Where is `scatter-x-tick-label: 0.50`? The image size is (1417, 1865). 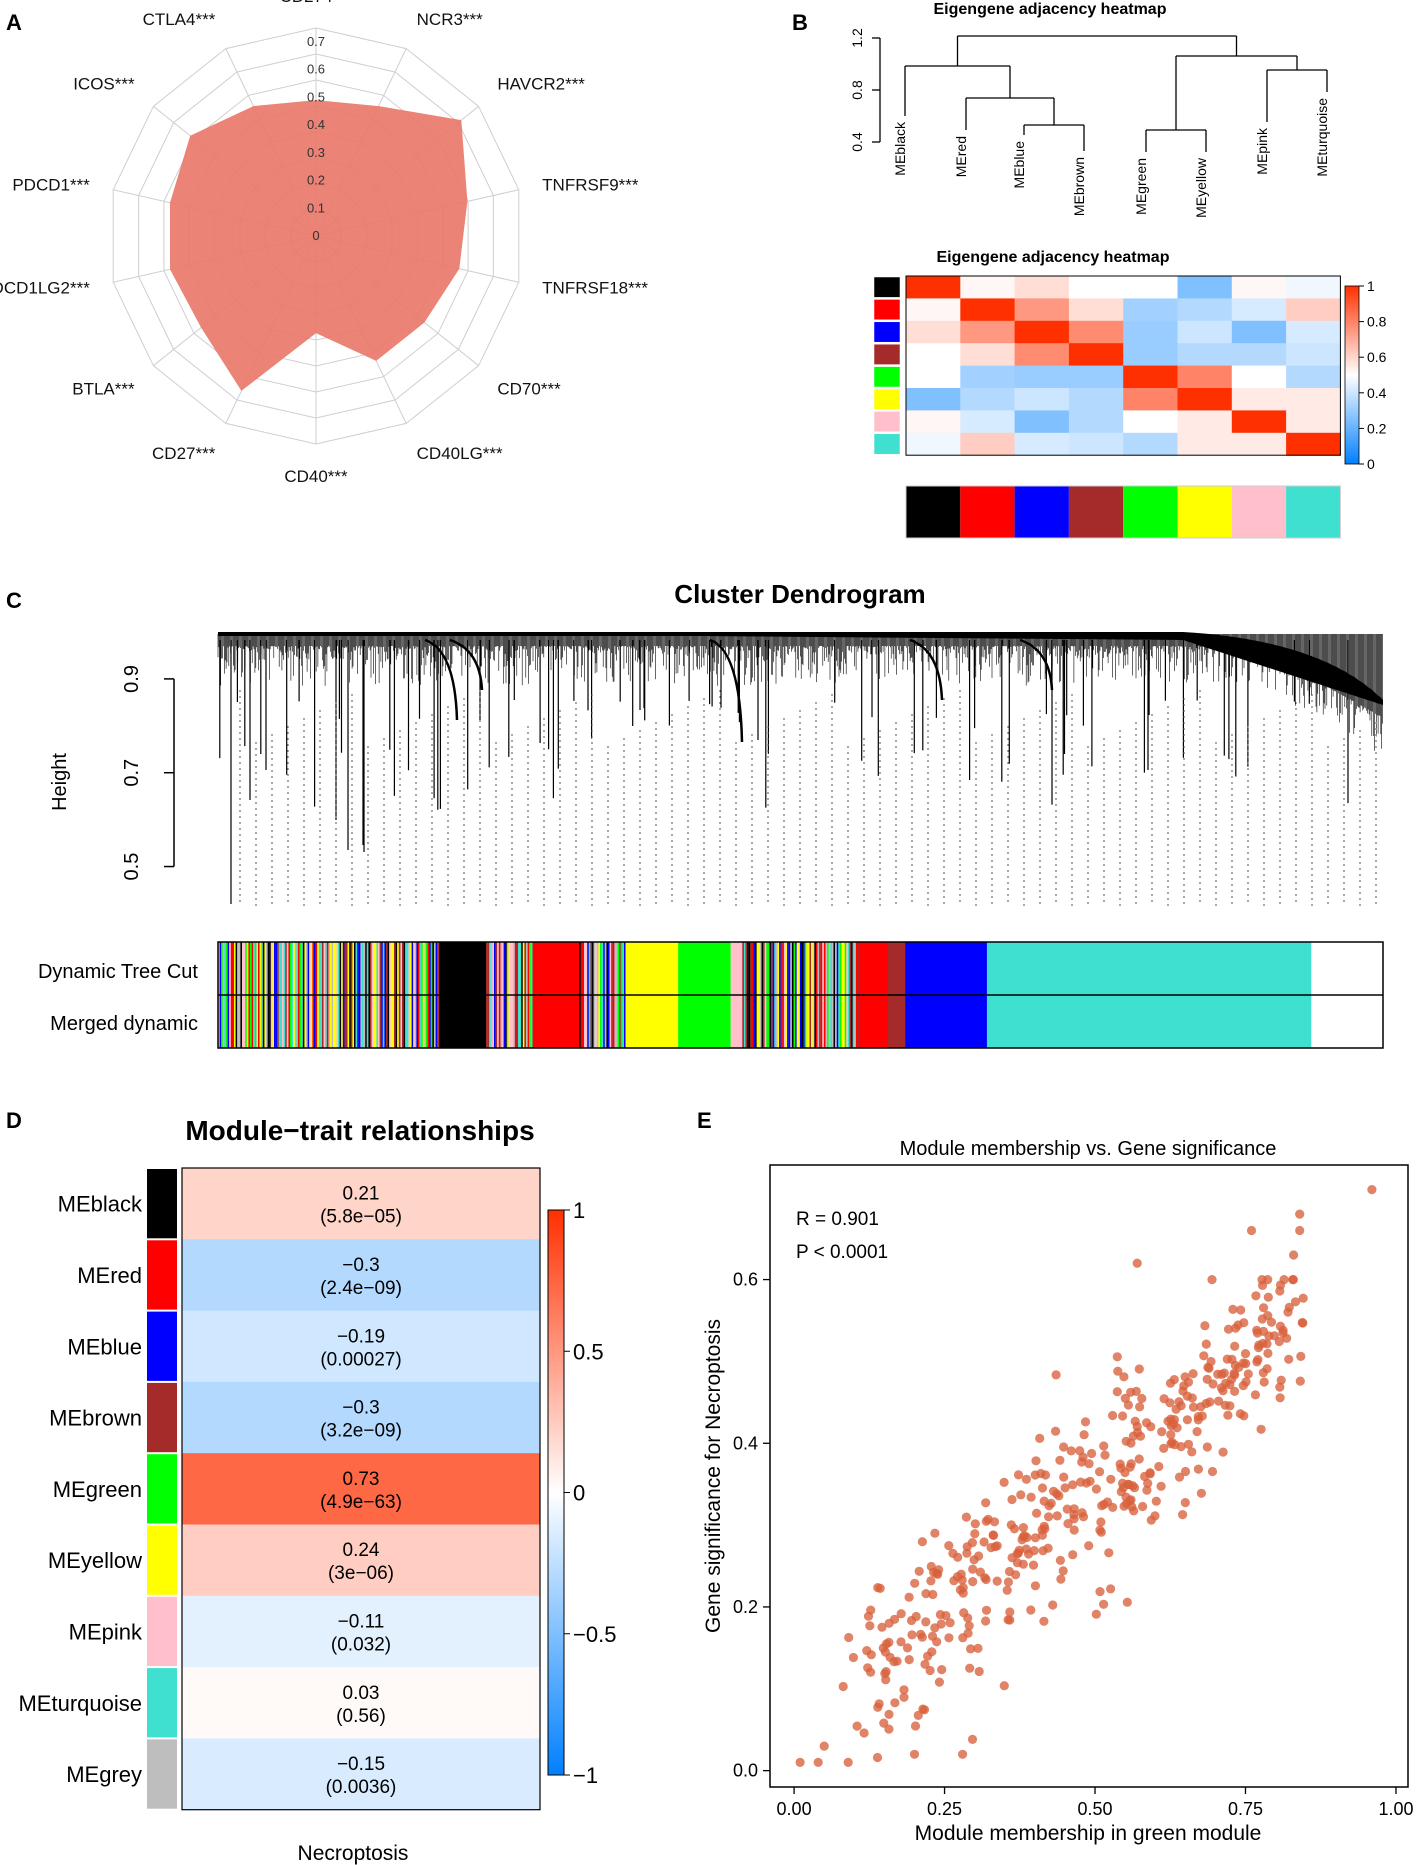
scatter-x-tick-label: 0.50 is located at coordinates (1094, 1809).